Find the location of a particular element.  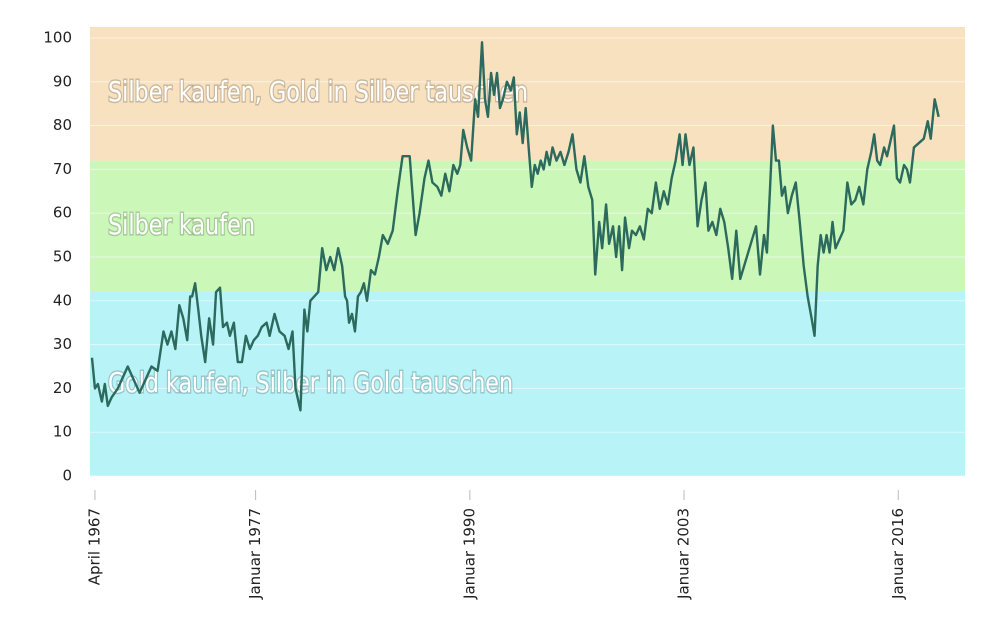

x-tick-label: Januar 2016 is located at coordinates (898, 554).